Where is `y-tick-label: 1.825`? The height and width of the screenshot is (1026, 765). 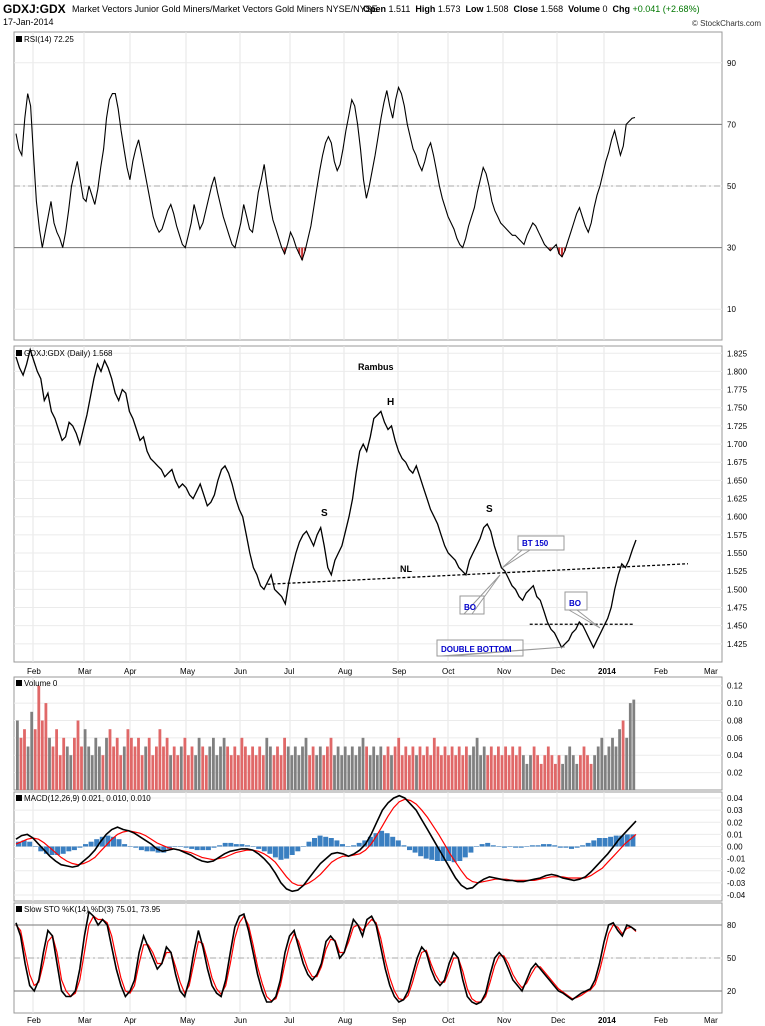
y-tick-label: 1.825 is located at coordinates (737, 353).